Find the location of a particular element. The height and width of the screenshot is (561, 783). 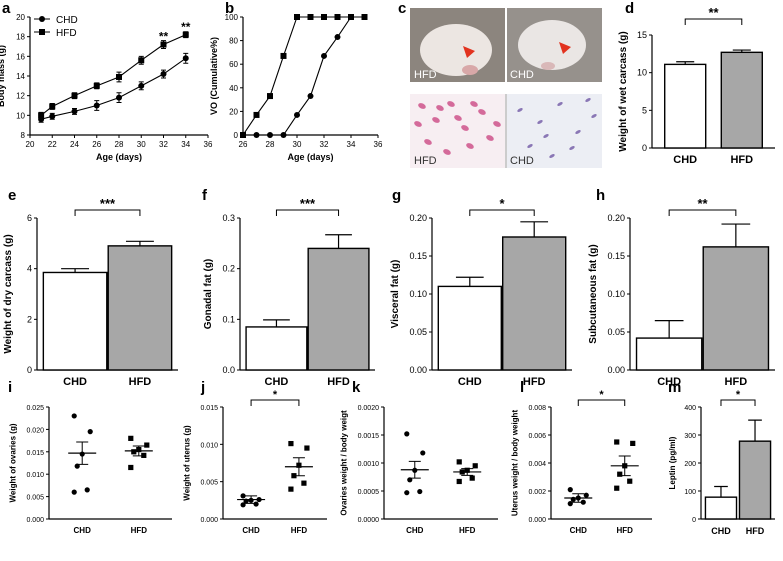

y-axis-title: Gonadal fat (g) is located at coordinates (208, 294).